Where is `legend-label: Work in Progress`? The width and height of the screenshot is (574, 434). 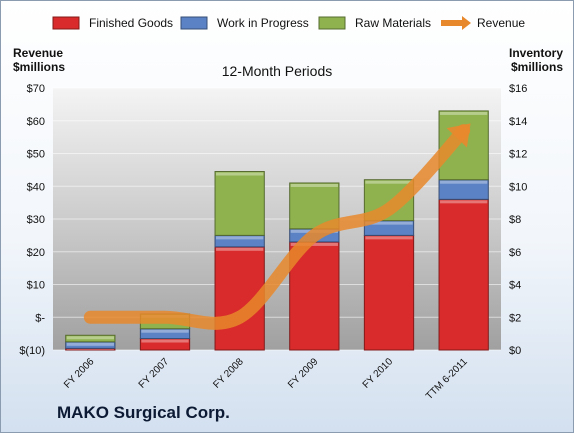 legend-label: Work in Progress is located at coordinates (263, 23).